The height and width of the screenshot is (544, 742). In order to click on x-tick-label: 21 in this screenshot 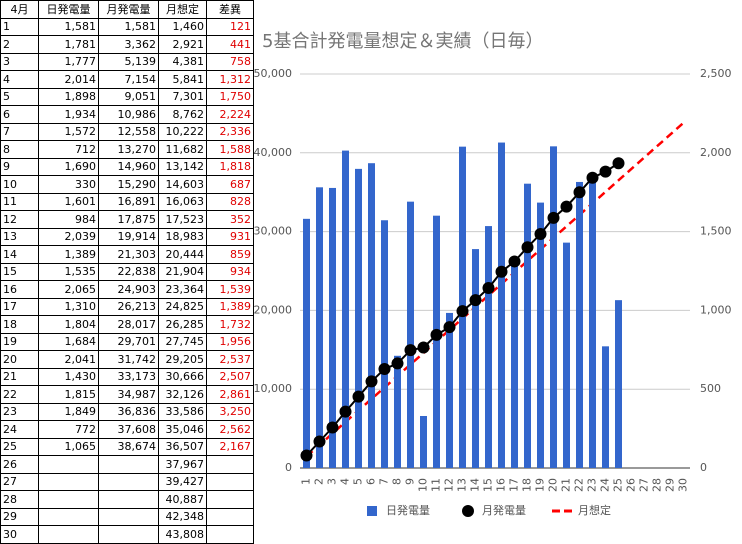, I will do `click(566, 485)`.